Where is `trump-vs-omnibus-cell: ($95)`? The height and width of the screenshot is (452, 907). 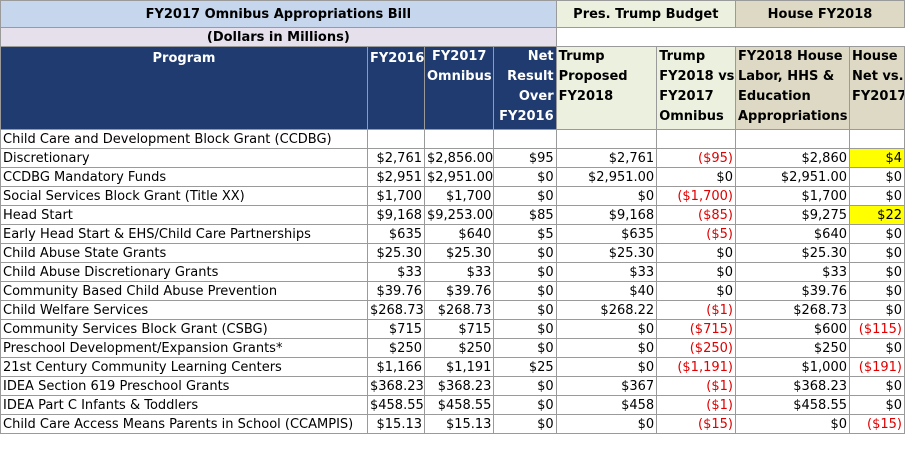 trump-vs-omnibus-cell: ($95) is located at coordinates (696, 158).